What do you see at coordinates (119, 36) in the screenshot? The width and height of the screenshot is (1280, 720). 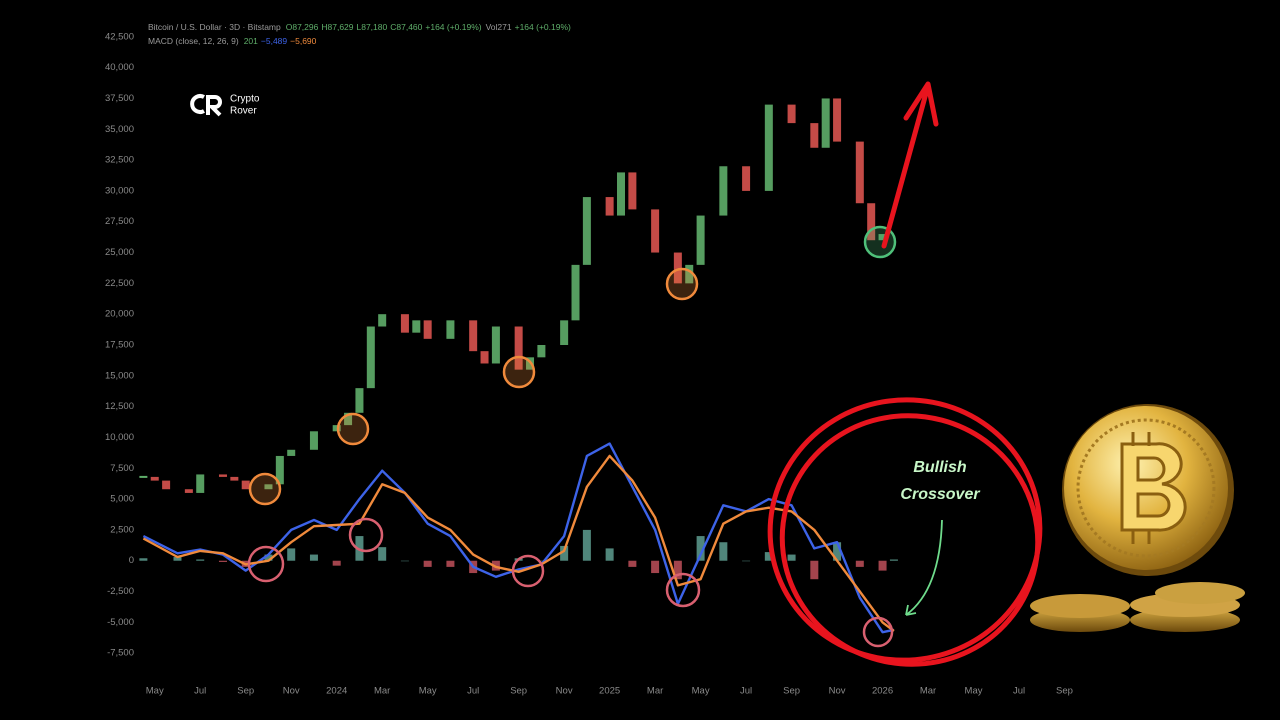 I see `y-tick-label: 42,500` at bounding box center [119, 36].